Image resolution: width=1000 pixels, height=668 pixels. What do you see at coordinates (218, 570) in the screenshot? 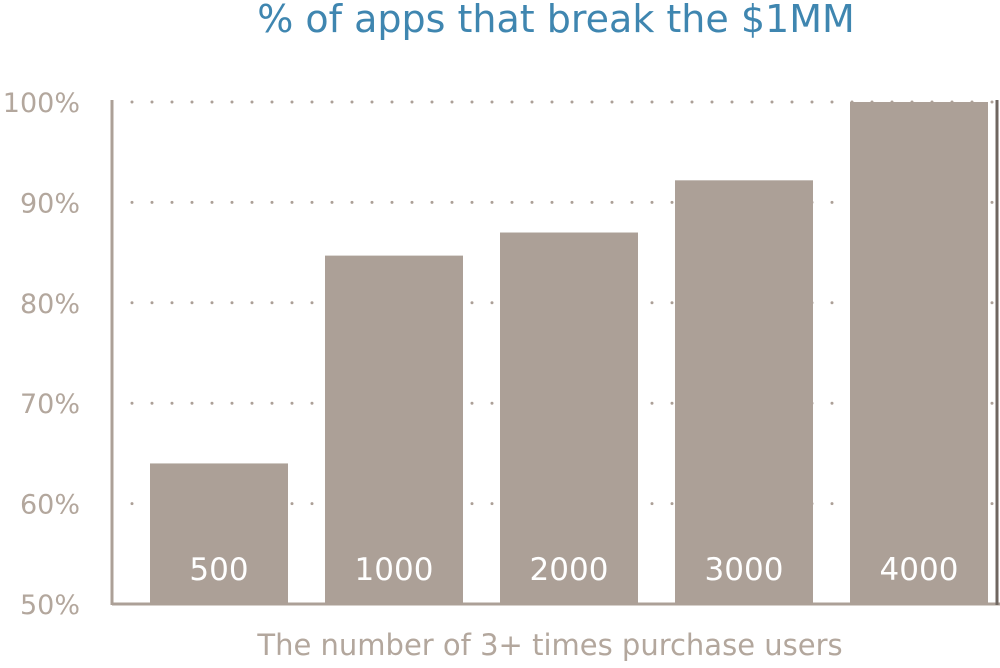
I see `bar-category-label: 500` at bounding box center [218, 570].